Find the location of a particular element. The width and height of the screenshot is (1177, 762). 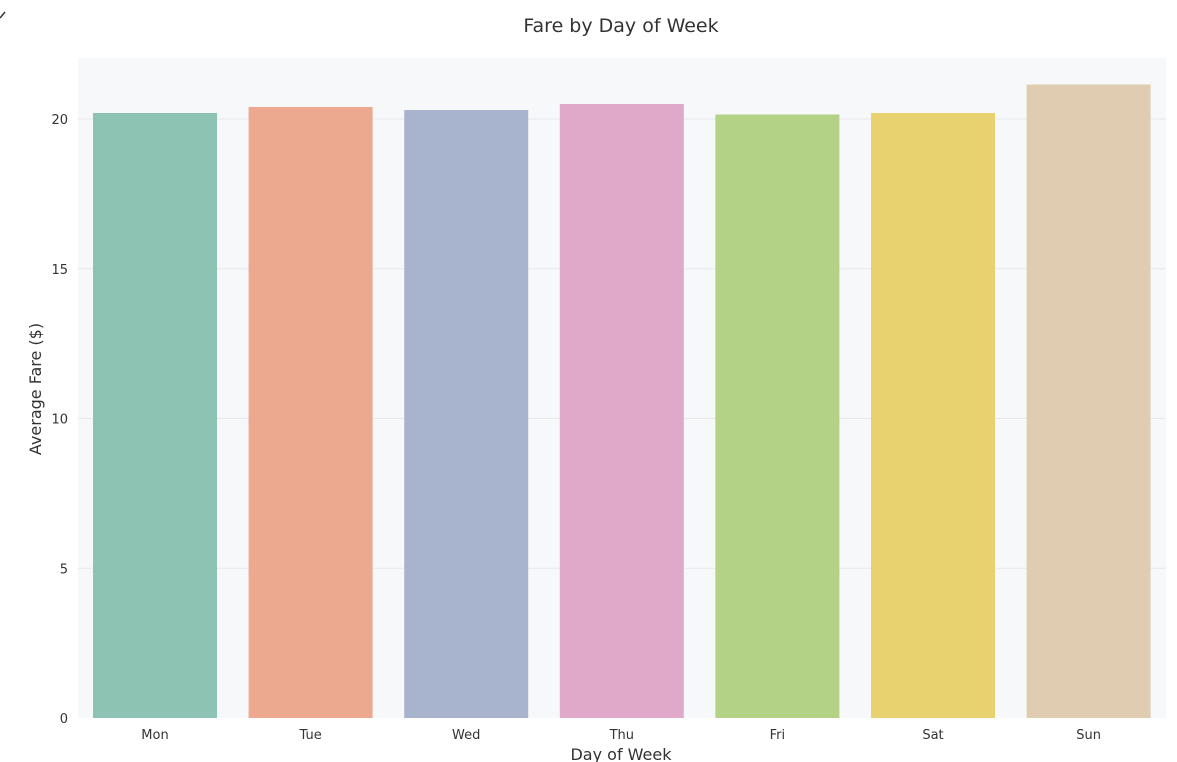

bar-sat is located at coordinates (933, 415).